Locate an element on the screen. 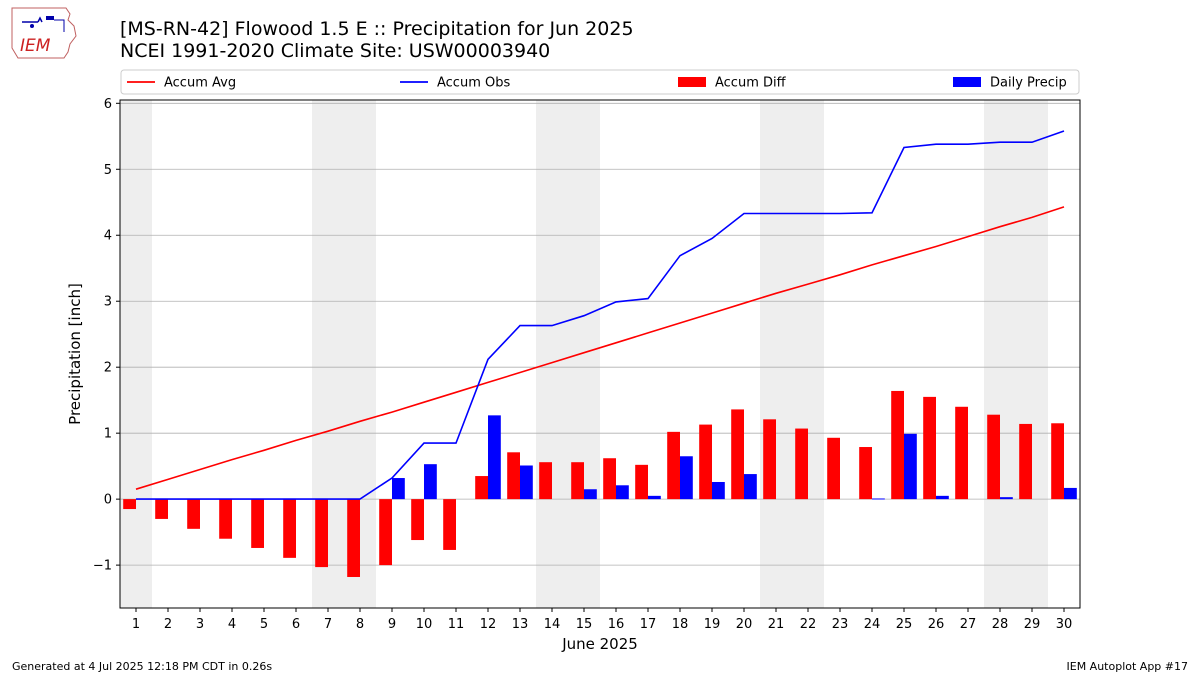  x-tick-label: 8 is located at coordinates (360, 624).